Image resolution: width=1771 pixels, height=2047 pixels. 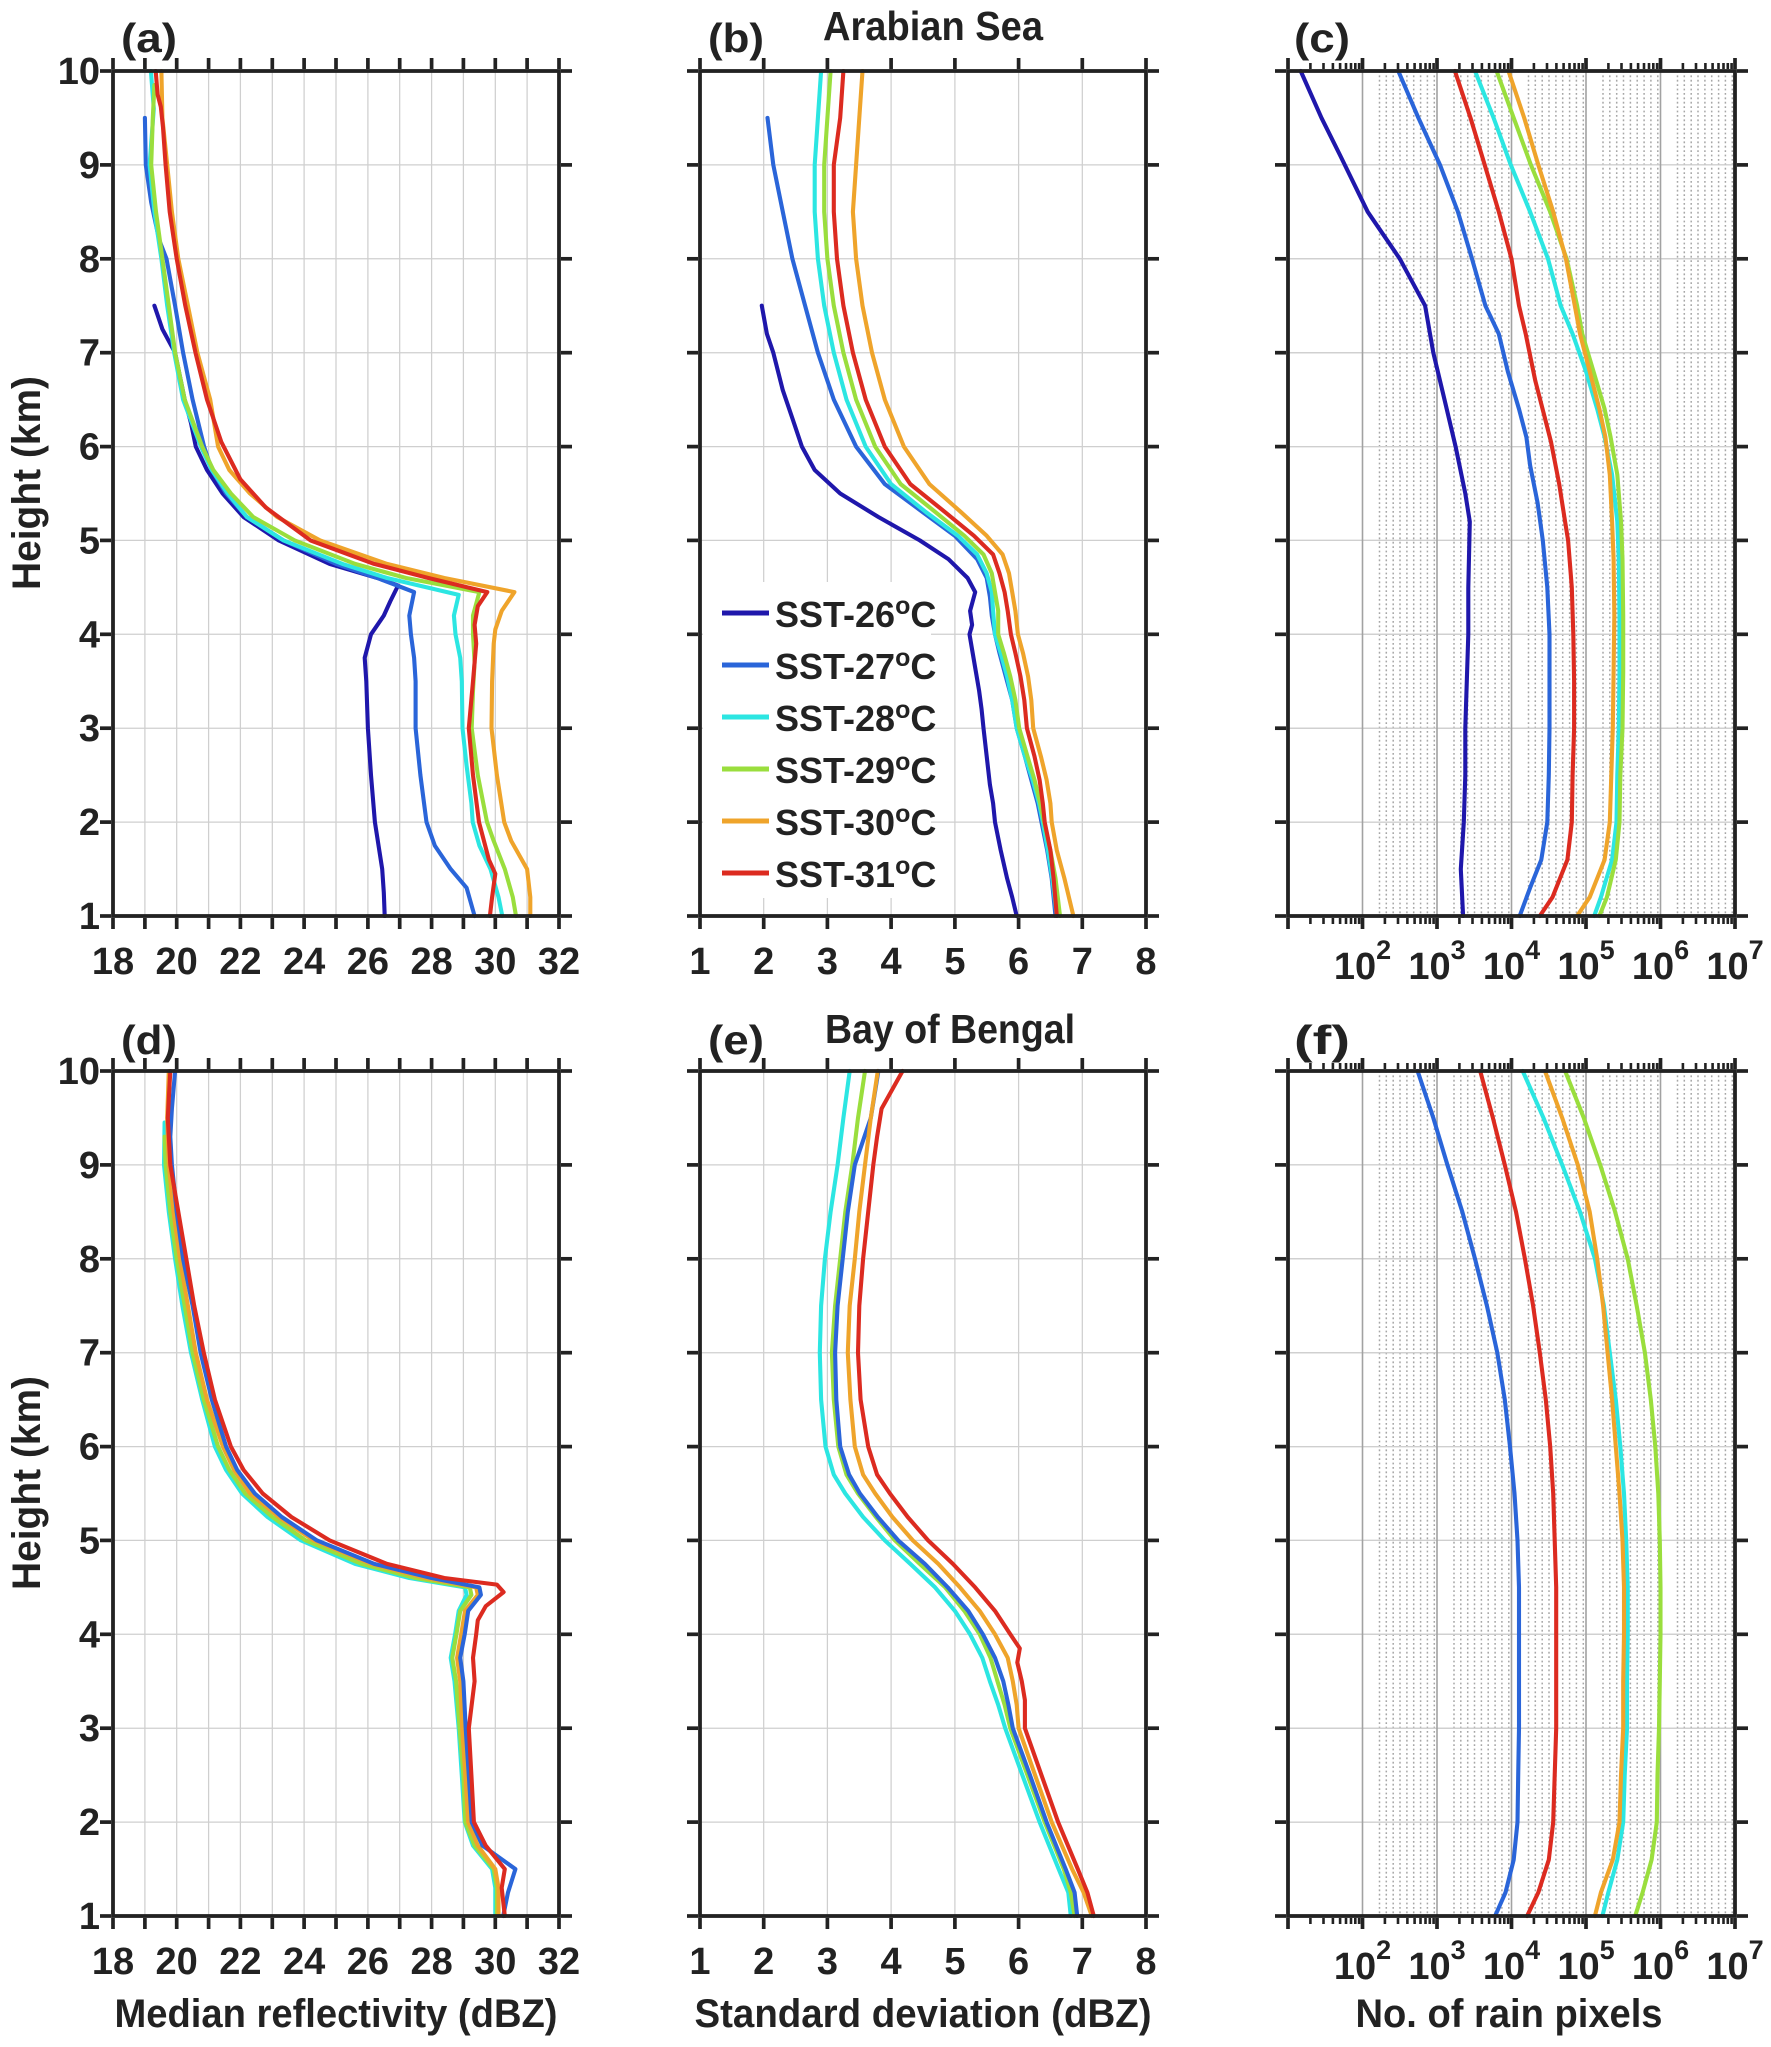 I want to click on svg-text: (a), so click(x=149, y=38).